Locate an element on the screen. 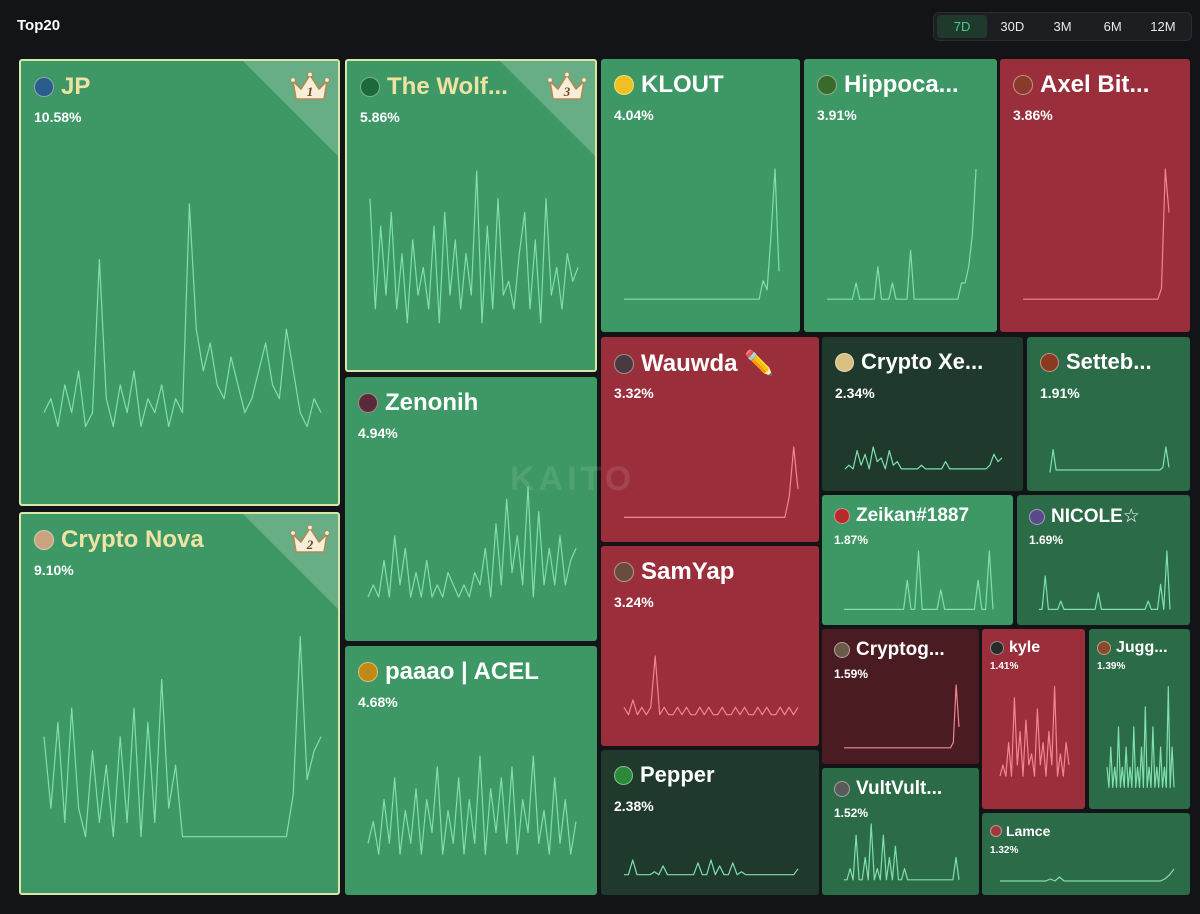 This screenshot has width=1200, height=914. tile-wauwda: Wauwda ✏️ 3.32% is located at coordinates (710, 439).